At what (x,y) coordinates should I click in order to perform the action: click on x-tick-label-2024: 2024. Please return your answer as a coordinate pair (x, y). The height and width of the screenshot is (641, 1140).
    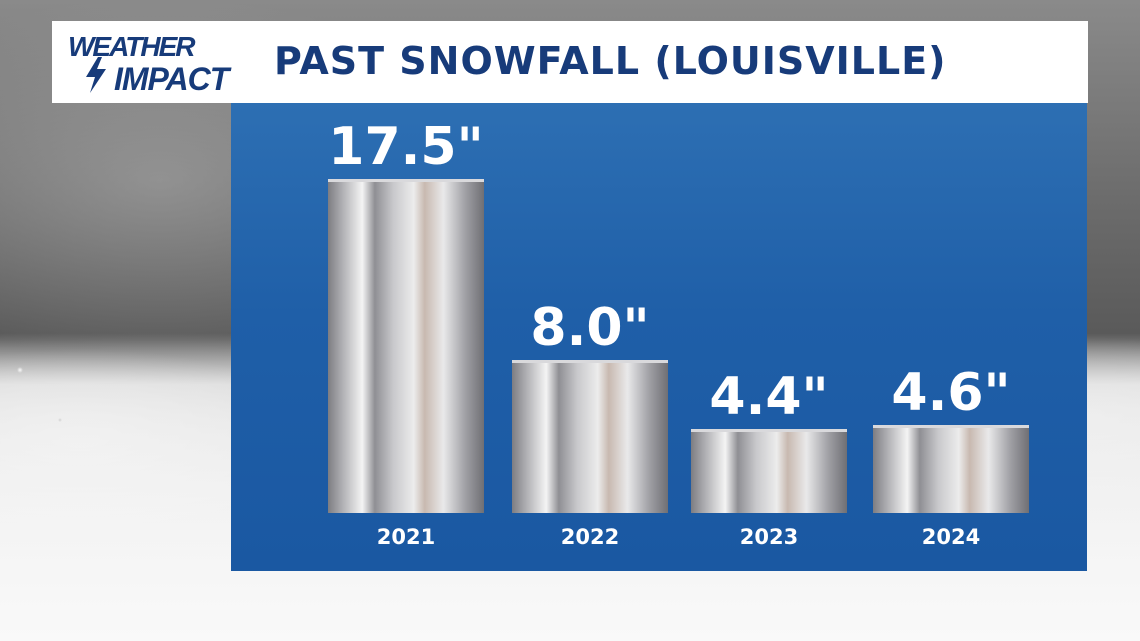
    Looking at the image, I should click on (951, 537).